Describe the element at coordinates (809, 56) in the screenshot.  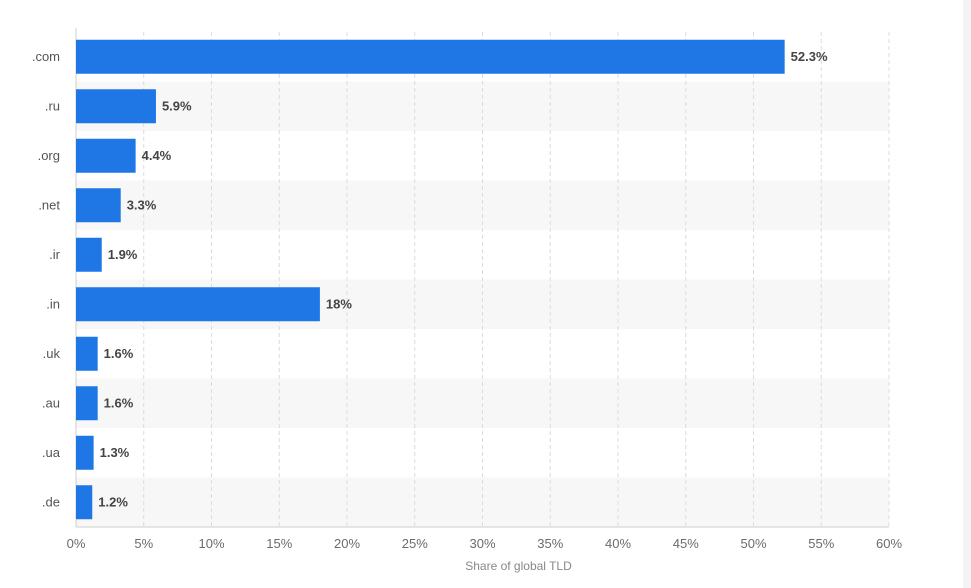
I see `data-label: 52.3%` at that location.